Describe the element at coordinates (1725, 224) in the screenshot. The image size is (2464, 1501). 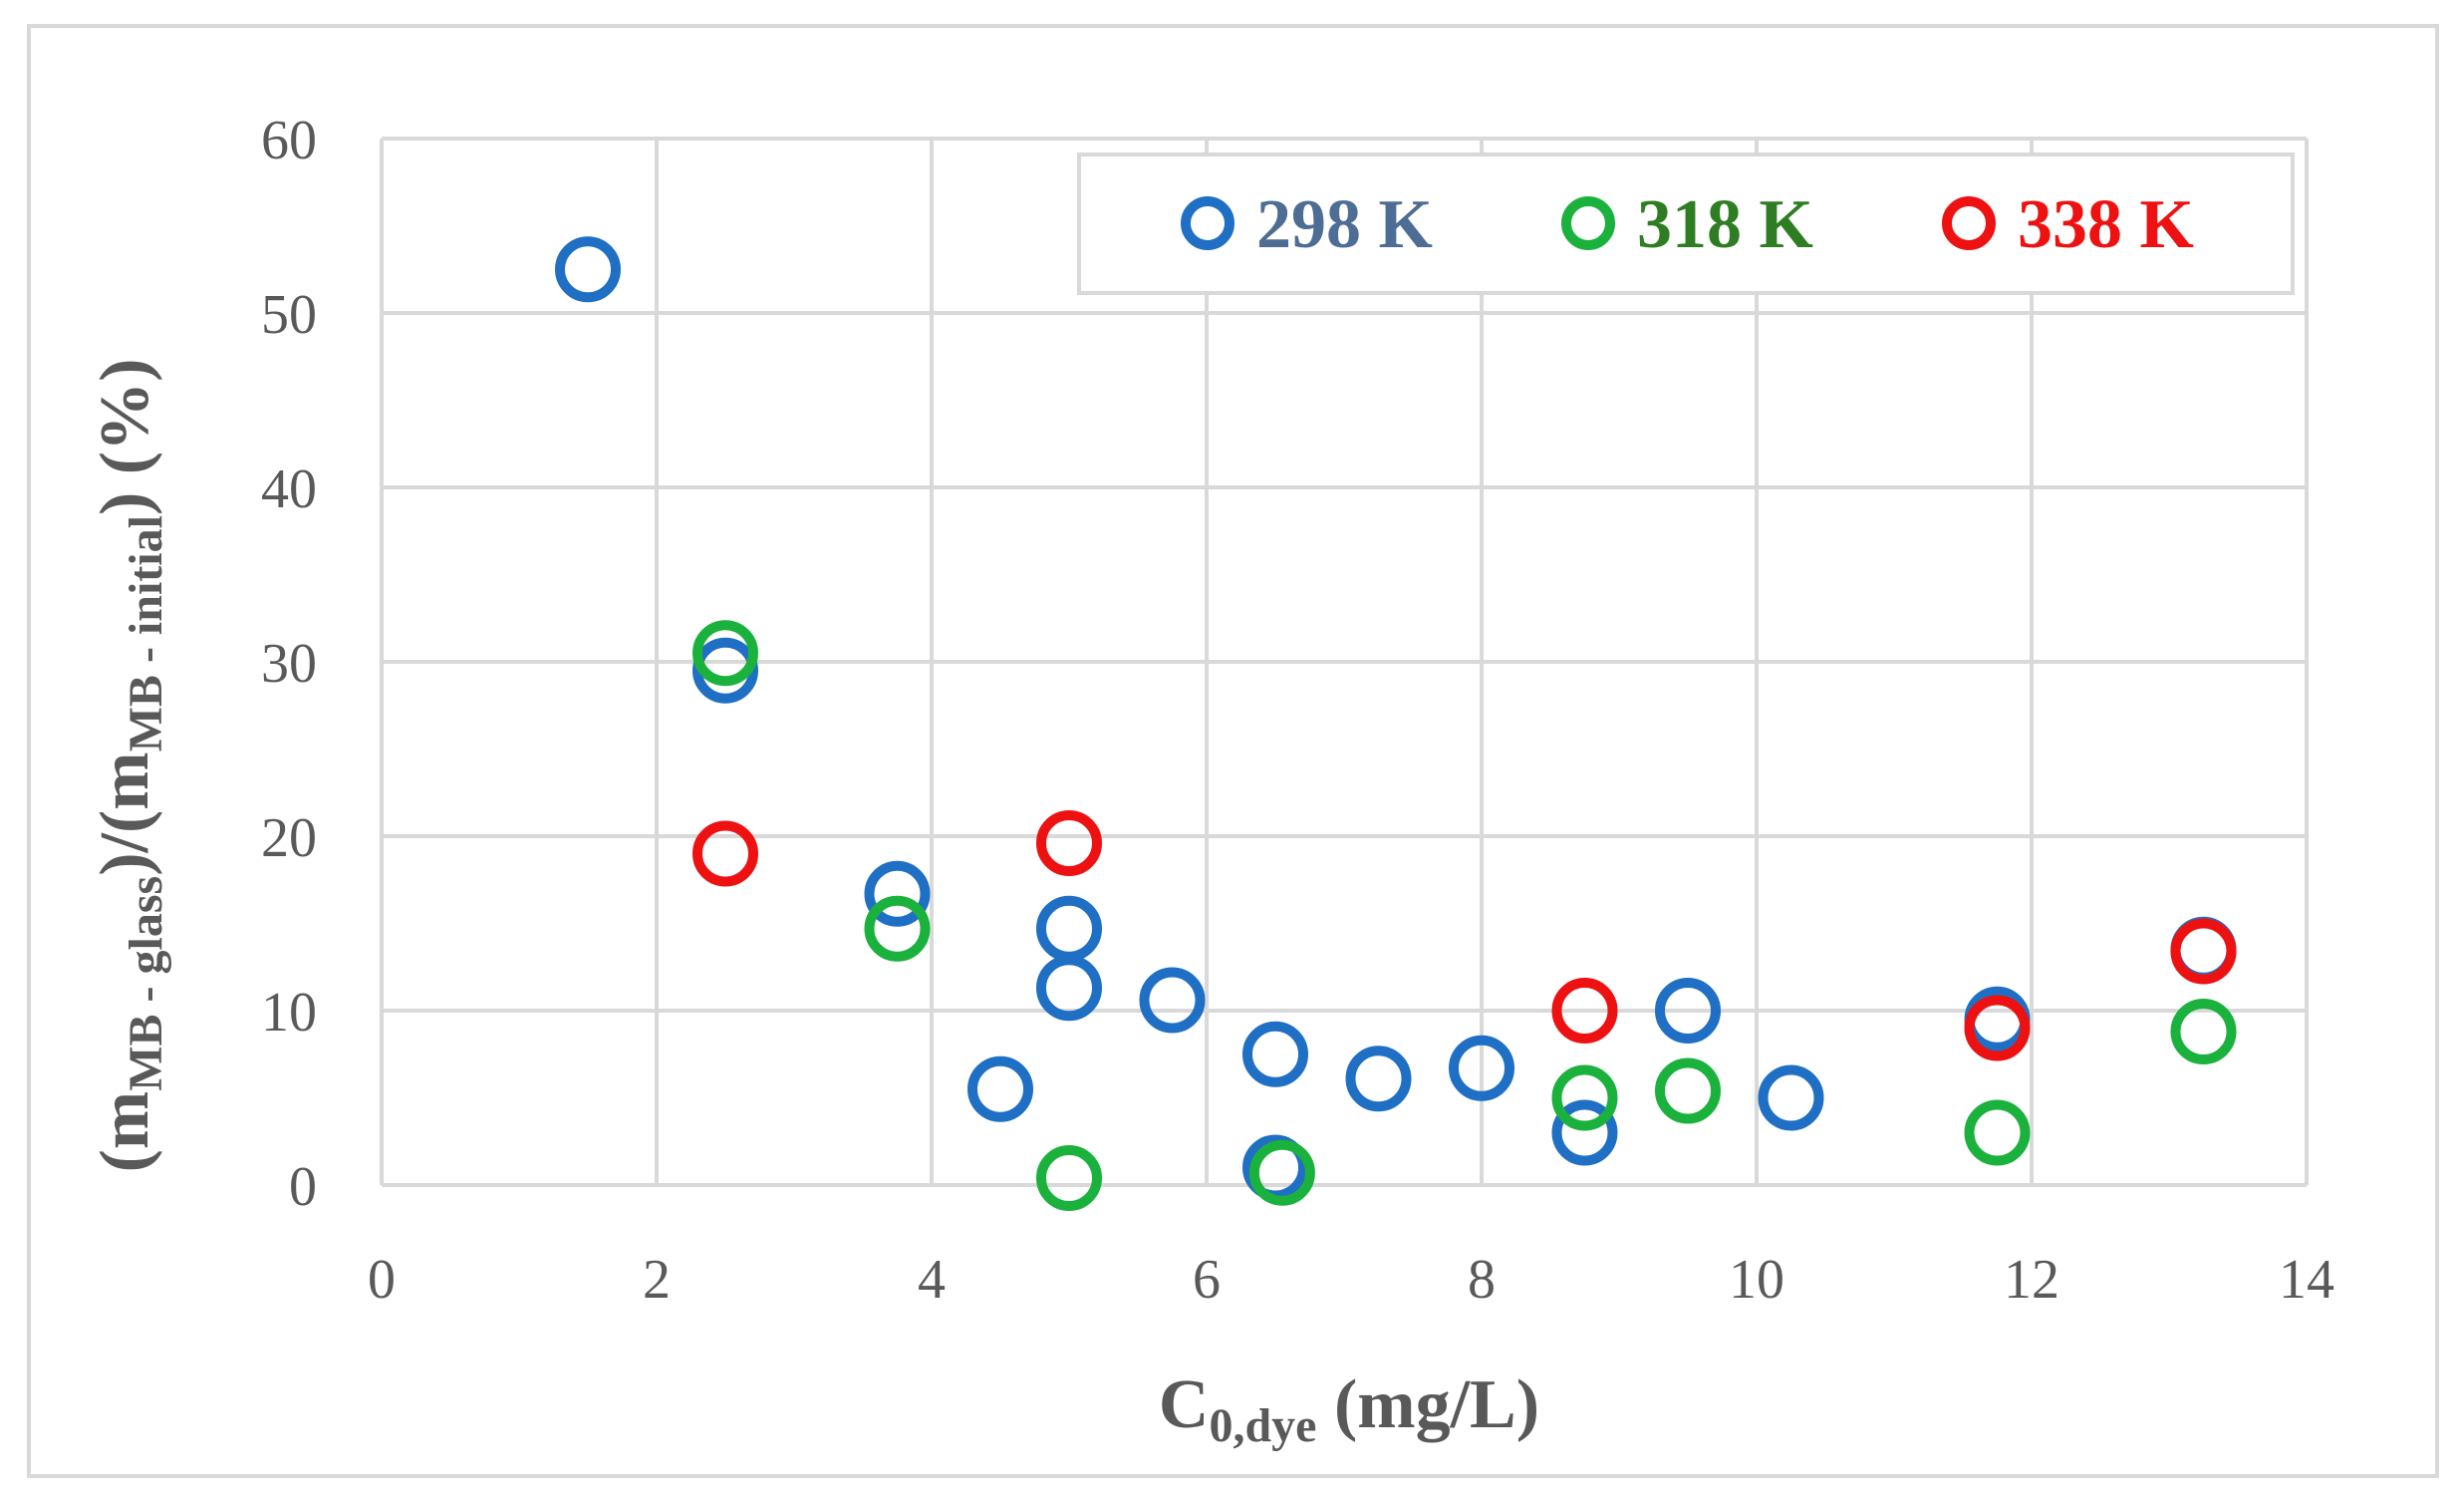
I see `legend-label: 318 K` at that location.